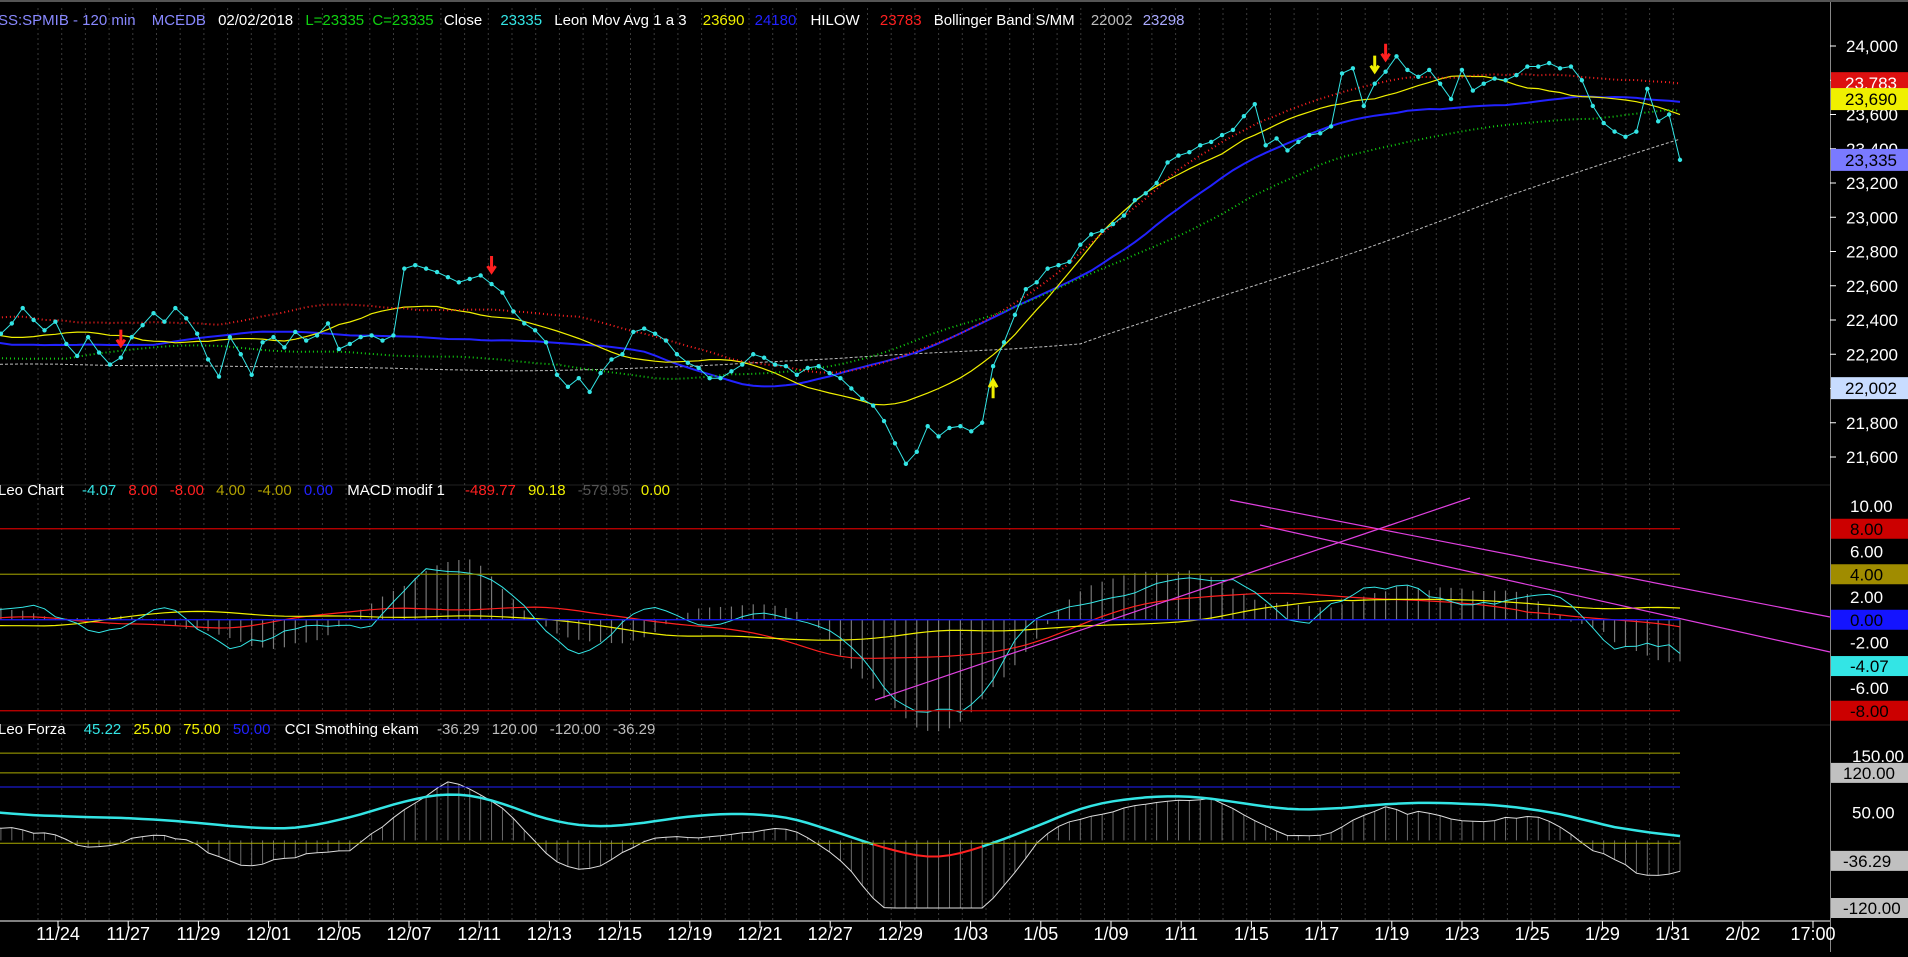 The image size is (1908, 957). What do you see at coordinates (1869, 666) in the screenshot?
I see `macd-badge-label-3: -4.07` at bounding box center [1869, 666].